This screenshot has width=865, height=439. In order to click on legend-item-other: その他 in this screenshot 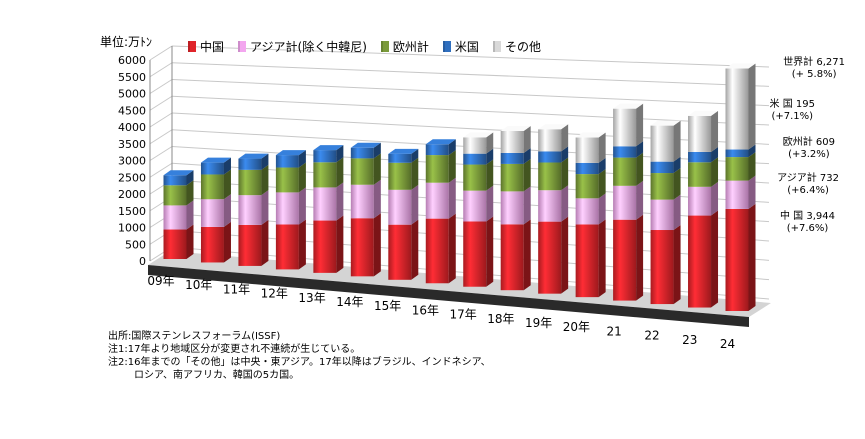, I will do `click(516, 46)`.